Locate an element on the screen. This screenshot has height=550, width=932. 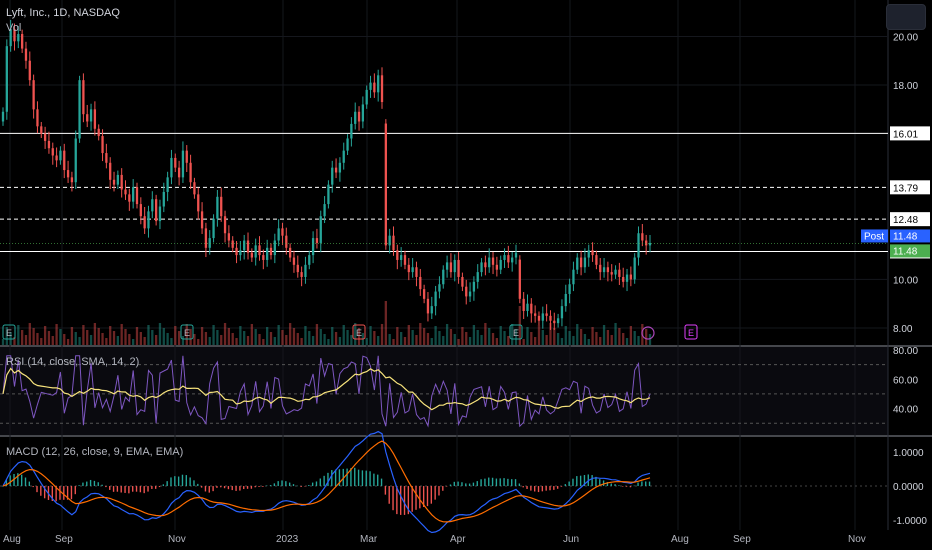
macd-label: MACD (12, 26, close, 9, EMA, EMA) is located at coordinates (95, 452).